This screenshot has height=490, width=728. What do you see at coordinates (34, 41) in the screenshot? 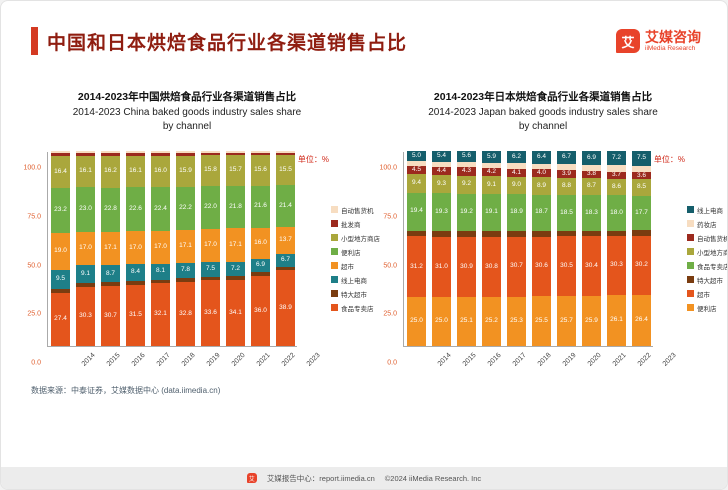
I see `title-accent-bar` at bounding box center [34, 41].